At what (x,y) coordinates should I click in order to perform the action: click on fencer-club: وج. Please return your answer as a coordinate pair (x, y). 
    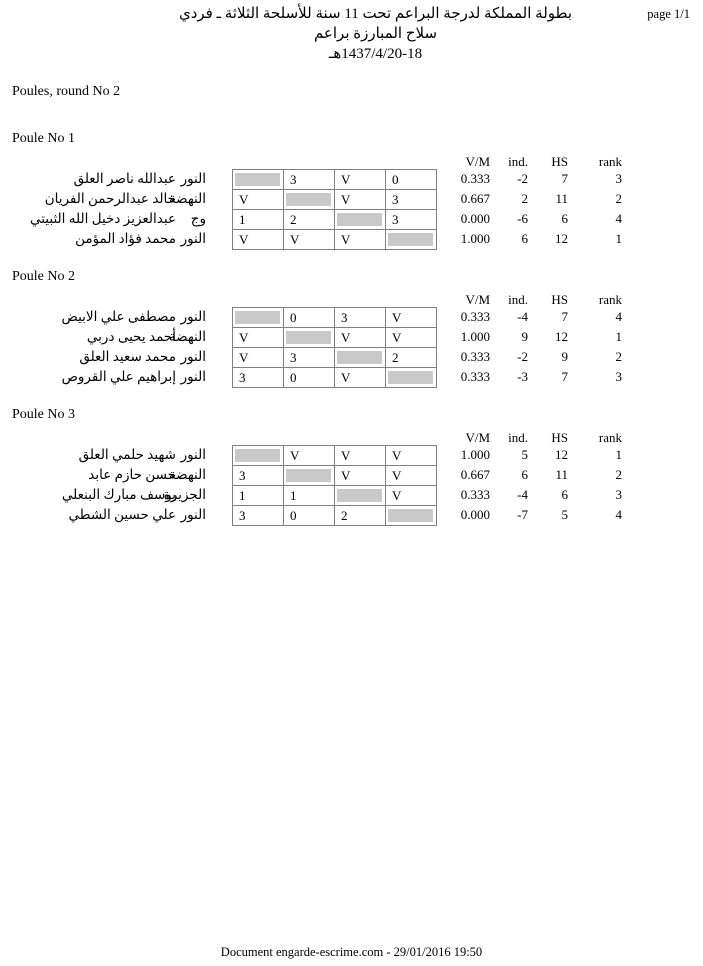
    Looking at the image, I should click on (198, 218).